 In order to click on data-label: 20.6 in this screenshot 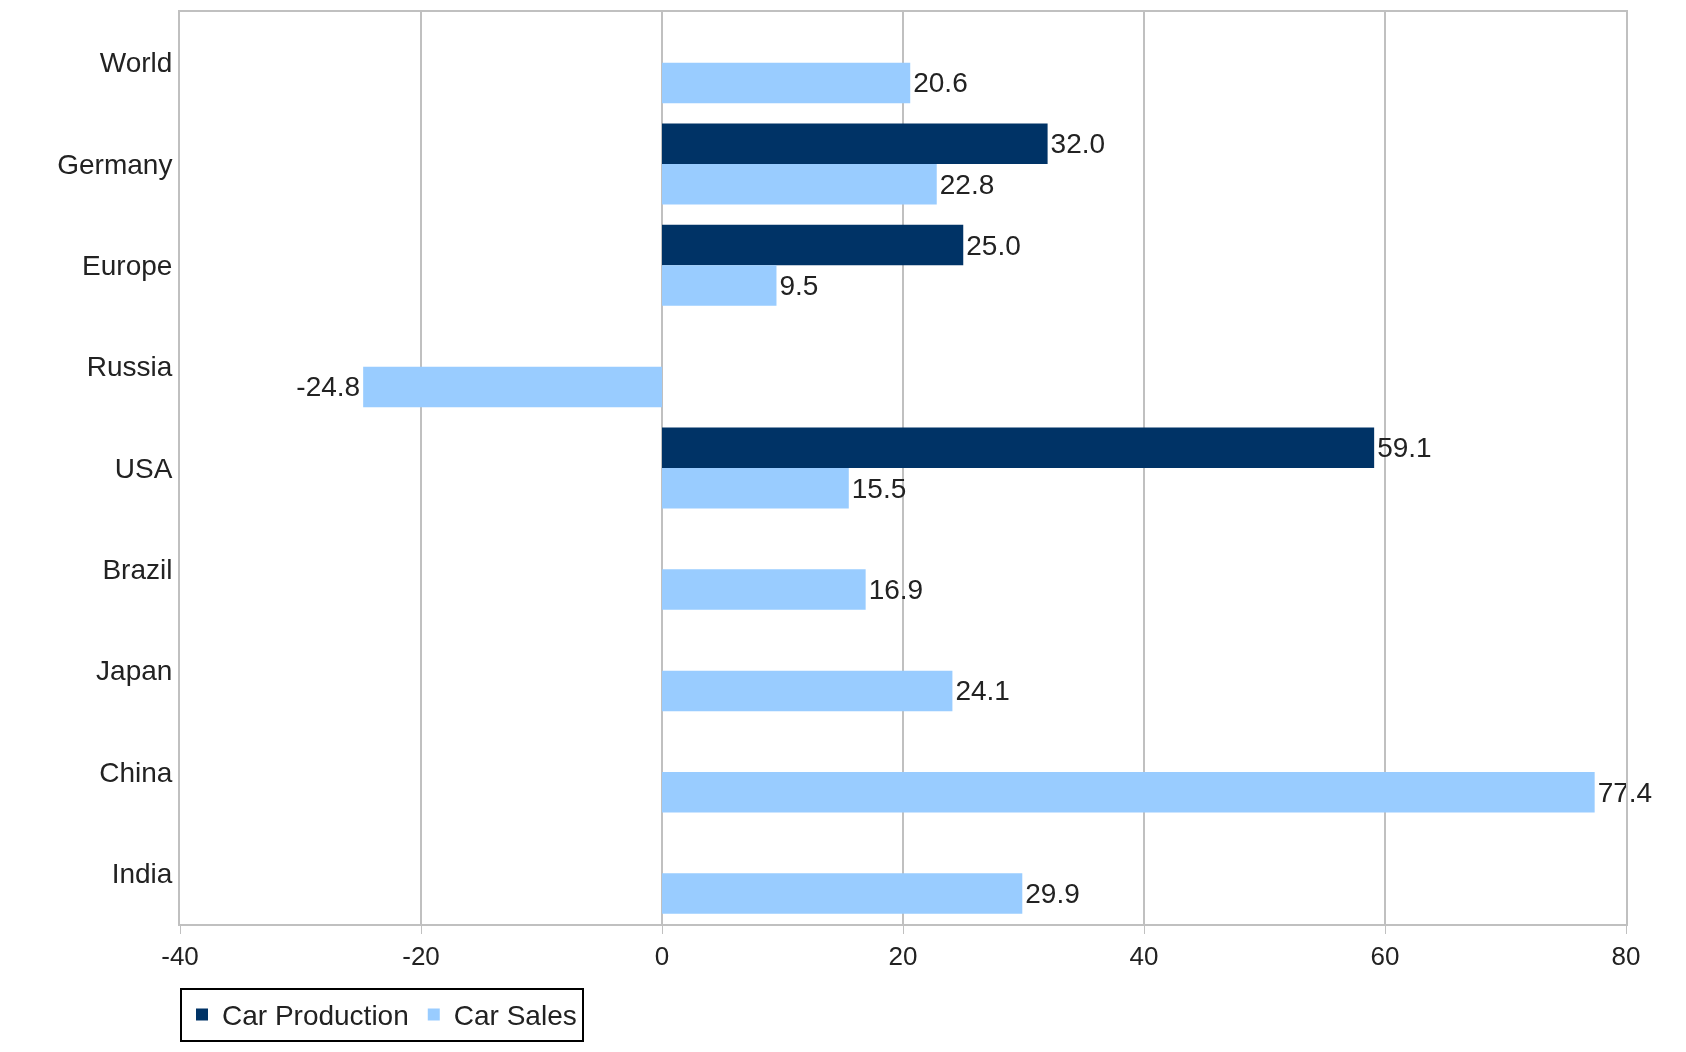, I will do `click(940, 83)`.